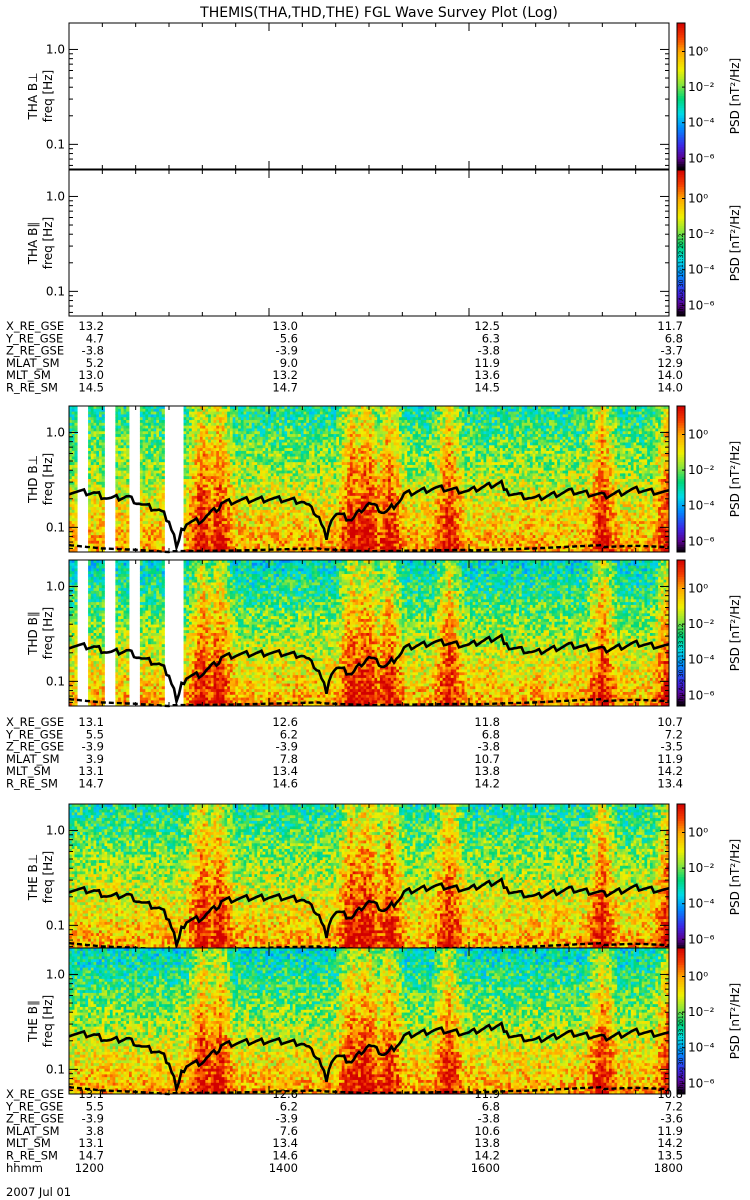 Image resolution: width=750 pixels, height=1200 pixels. Describe the element at coordinates (48, 96) in the screenshot. I see `y-axis-label: freq [Hz]` at that location.